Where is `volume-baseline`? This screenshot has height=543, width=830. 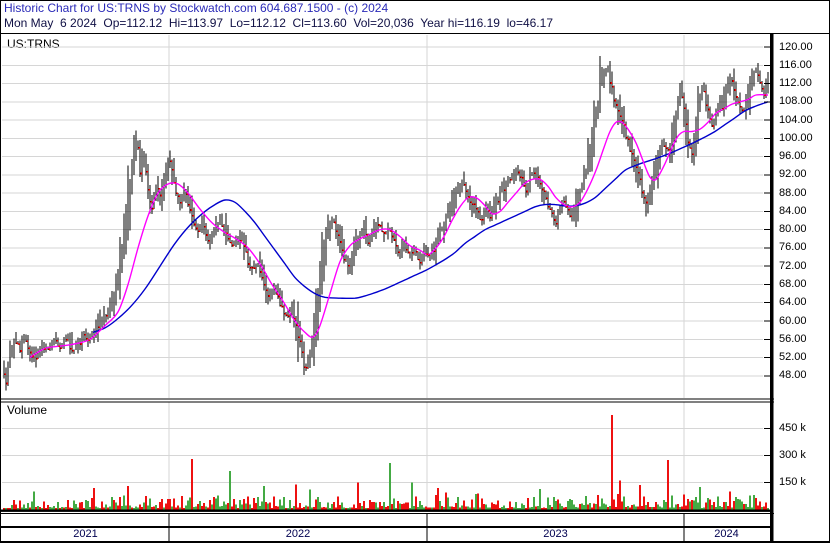 volume-baseline is located at coordinates (387, 510).